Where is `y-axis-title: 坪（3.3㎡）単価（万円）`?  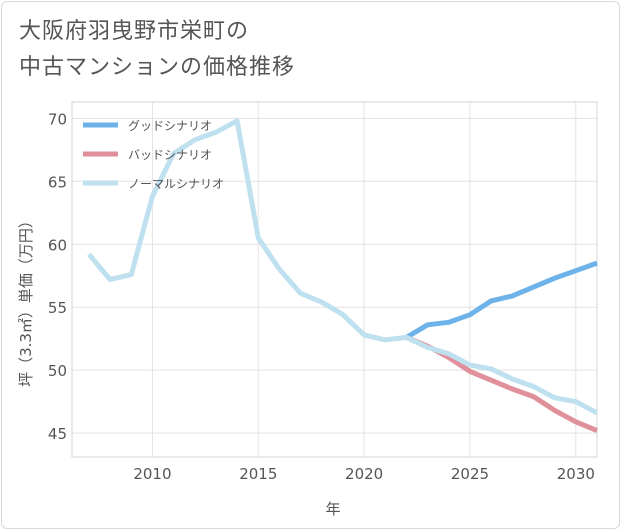 y-axis-title: 坪（3.3㎡）単価（万円） is located at coordinates (26, 300).